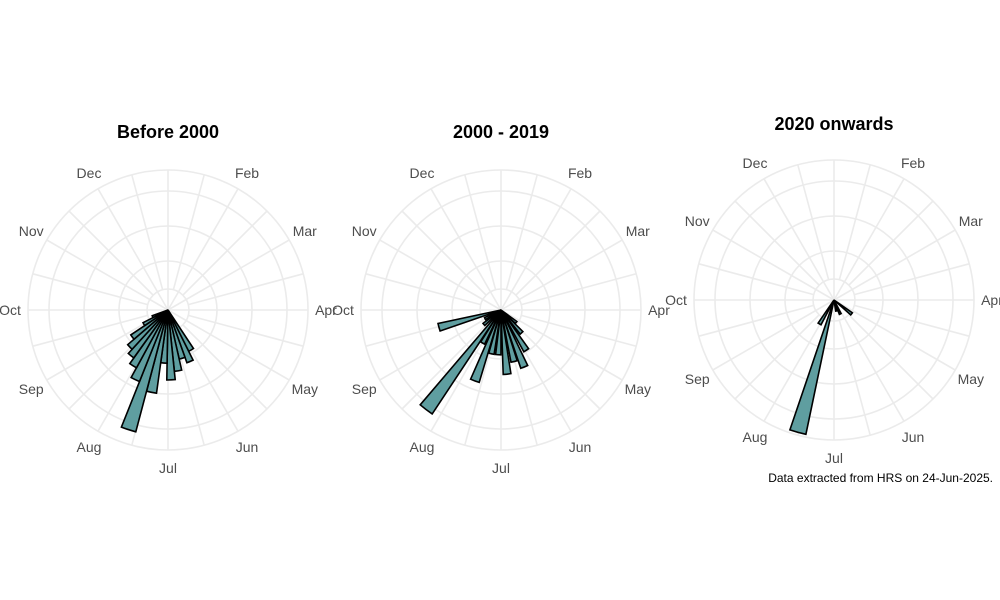 Image resolution: width=1000 pixels, height=600 pixels. What do you see at coordinates (833, 124) in the screenshot?
I see `panel-title: 2020 onwards` at bounding box center [833, 124].